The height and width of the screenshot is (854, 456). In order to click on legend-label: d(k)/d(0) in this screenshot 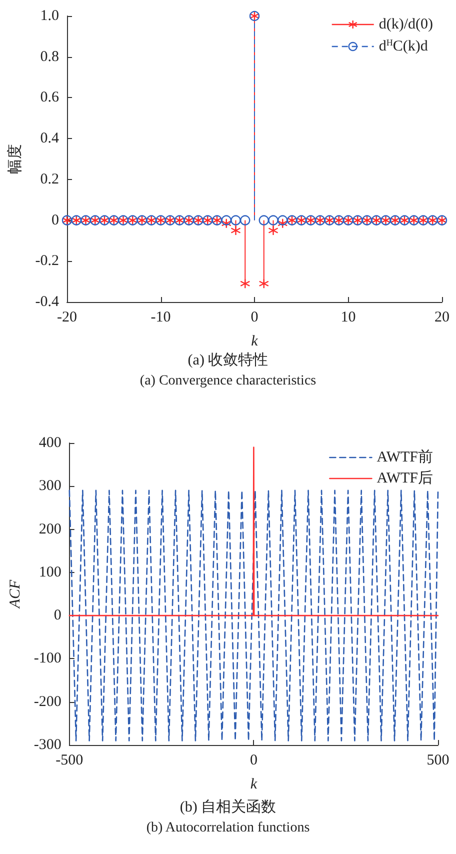, I will do `click(406, 24)`.